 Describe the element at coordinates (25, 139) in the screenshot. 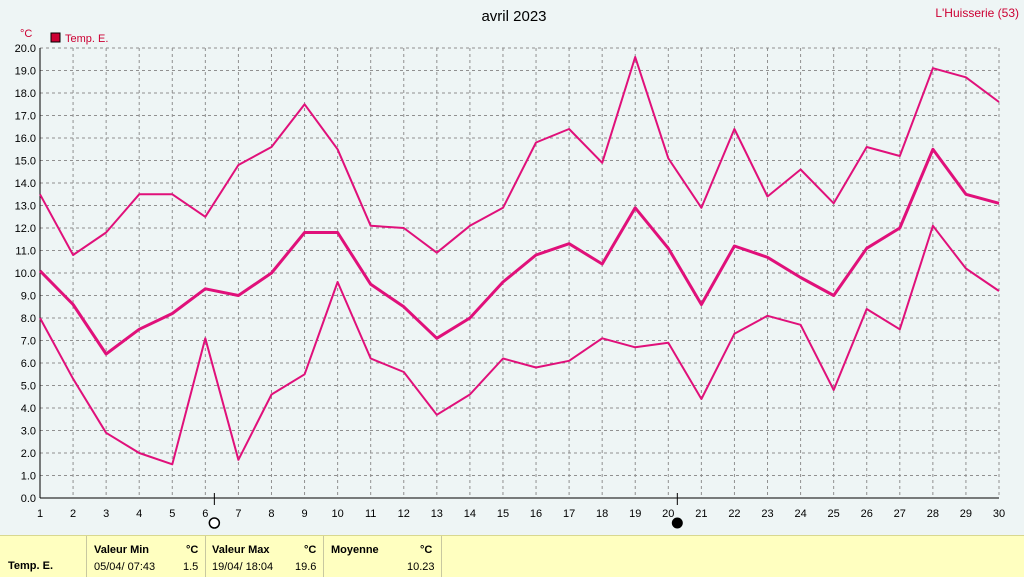

I see `y-tick-label: 16.0` at that location.